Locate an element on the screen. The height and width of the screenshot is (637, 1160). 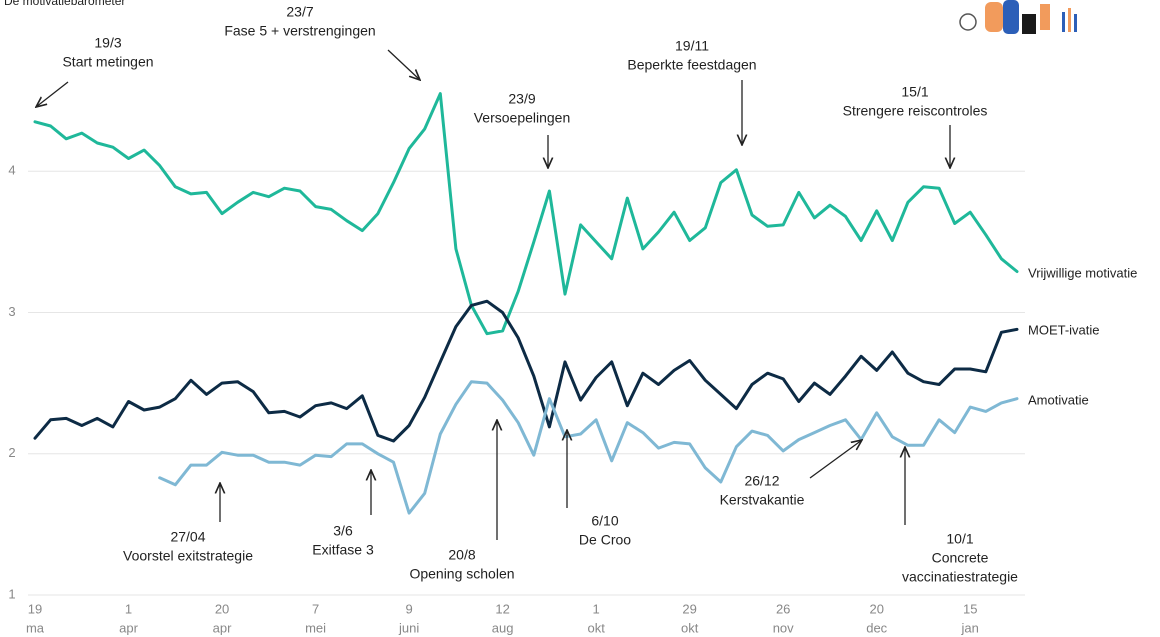
x-tick-month: nov is located at coordinates (783, 627).